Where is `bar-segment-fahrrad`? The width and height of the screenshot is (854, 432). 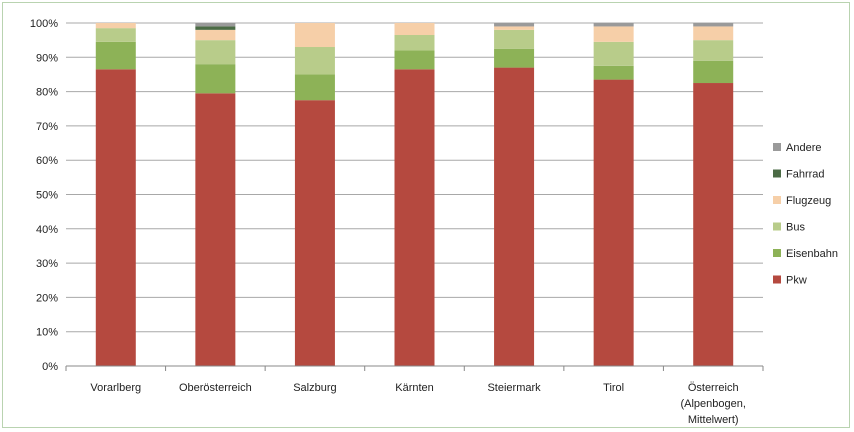
bar-segment-fahrrad is located at coordinates (215, 28).